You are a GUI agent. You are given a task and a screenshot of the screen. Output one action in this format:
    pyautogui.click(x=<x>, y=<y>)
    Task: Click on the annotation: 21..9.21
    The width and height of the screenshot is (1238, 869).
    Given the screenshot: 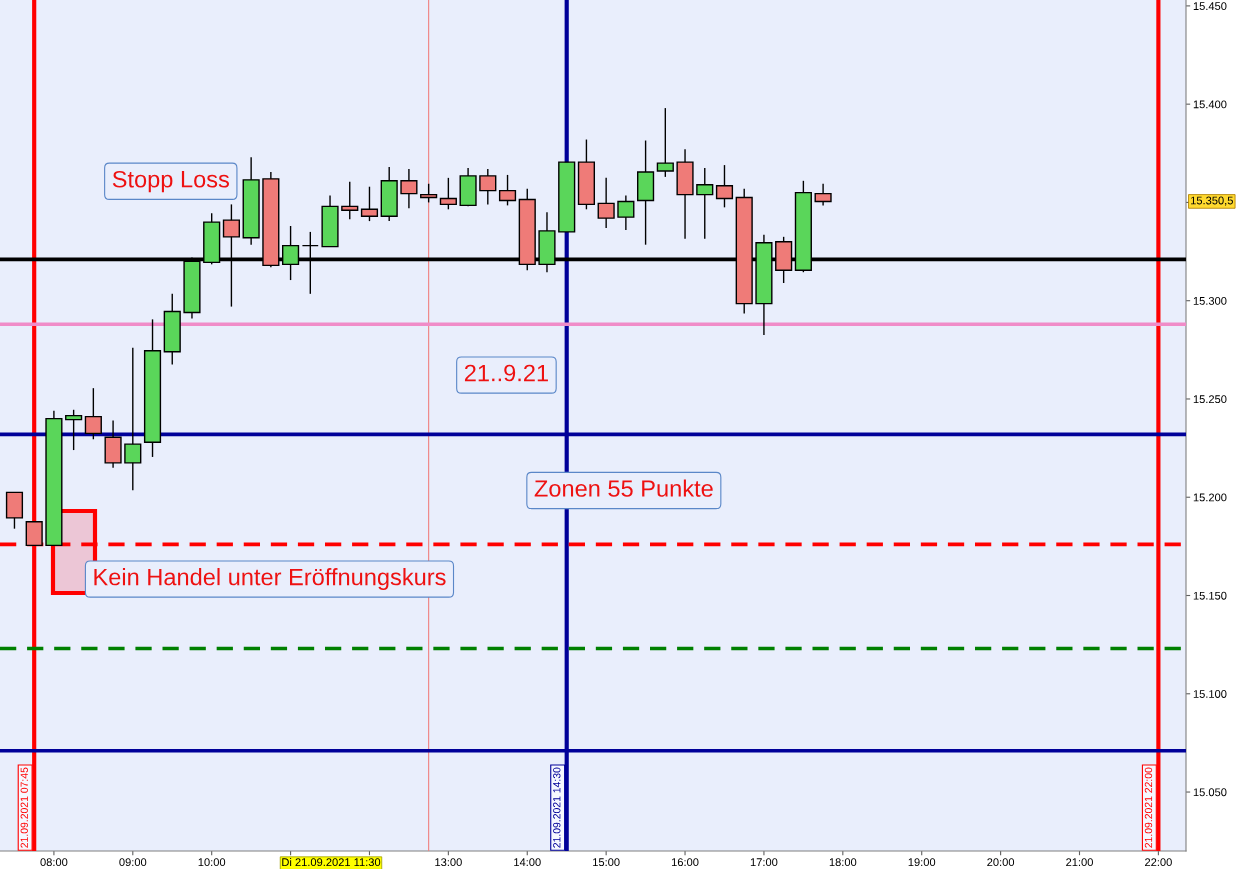 What is the action you would take?
    pyautogui.click(x=506, y=373)
    